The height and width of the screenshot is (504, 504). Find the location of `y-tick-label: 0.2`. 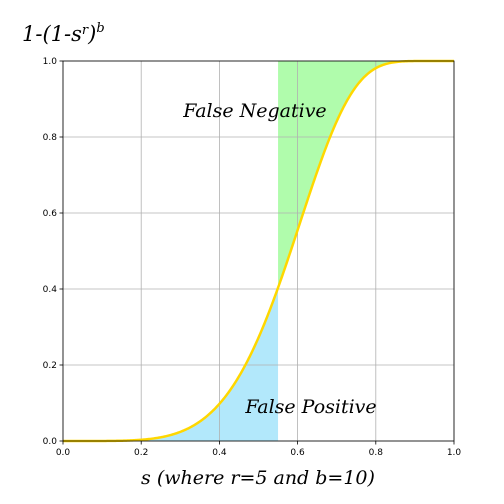

y-tick-label: 0.2 is located at coordinates (50, 366).